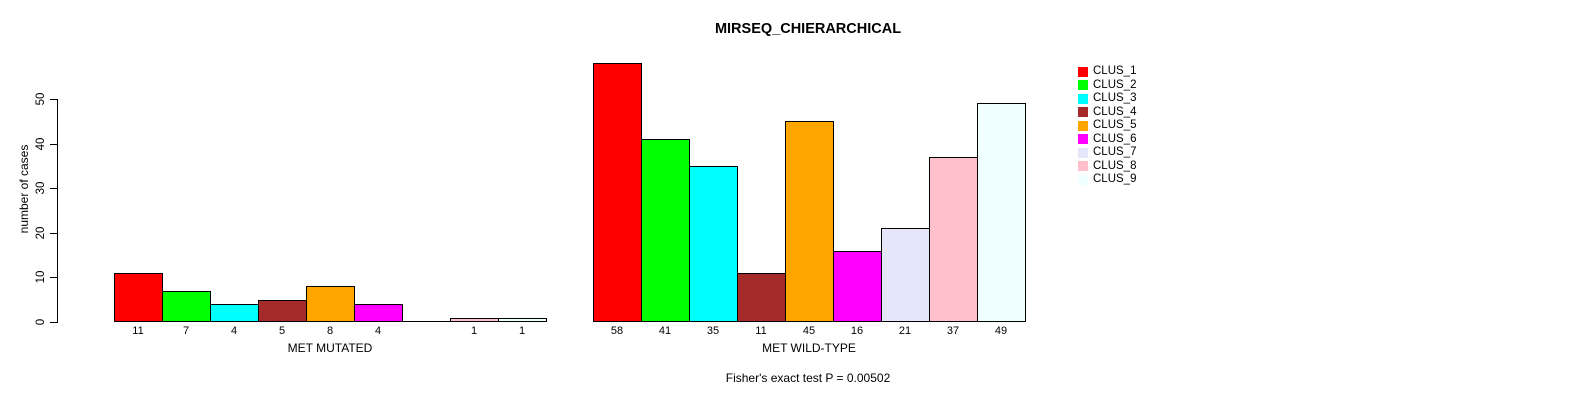 This screenshot has height=400, width=1590. What do you see at coordinates (24, 189) in the screenshot?
I see `y-axis-label: number of cases` at bounding box center [24, 189].